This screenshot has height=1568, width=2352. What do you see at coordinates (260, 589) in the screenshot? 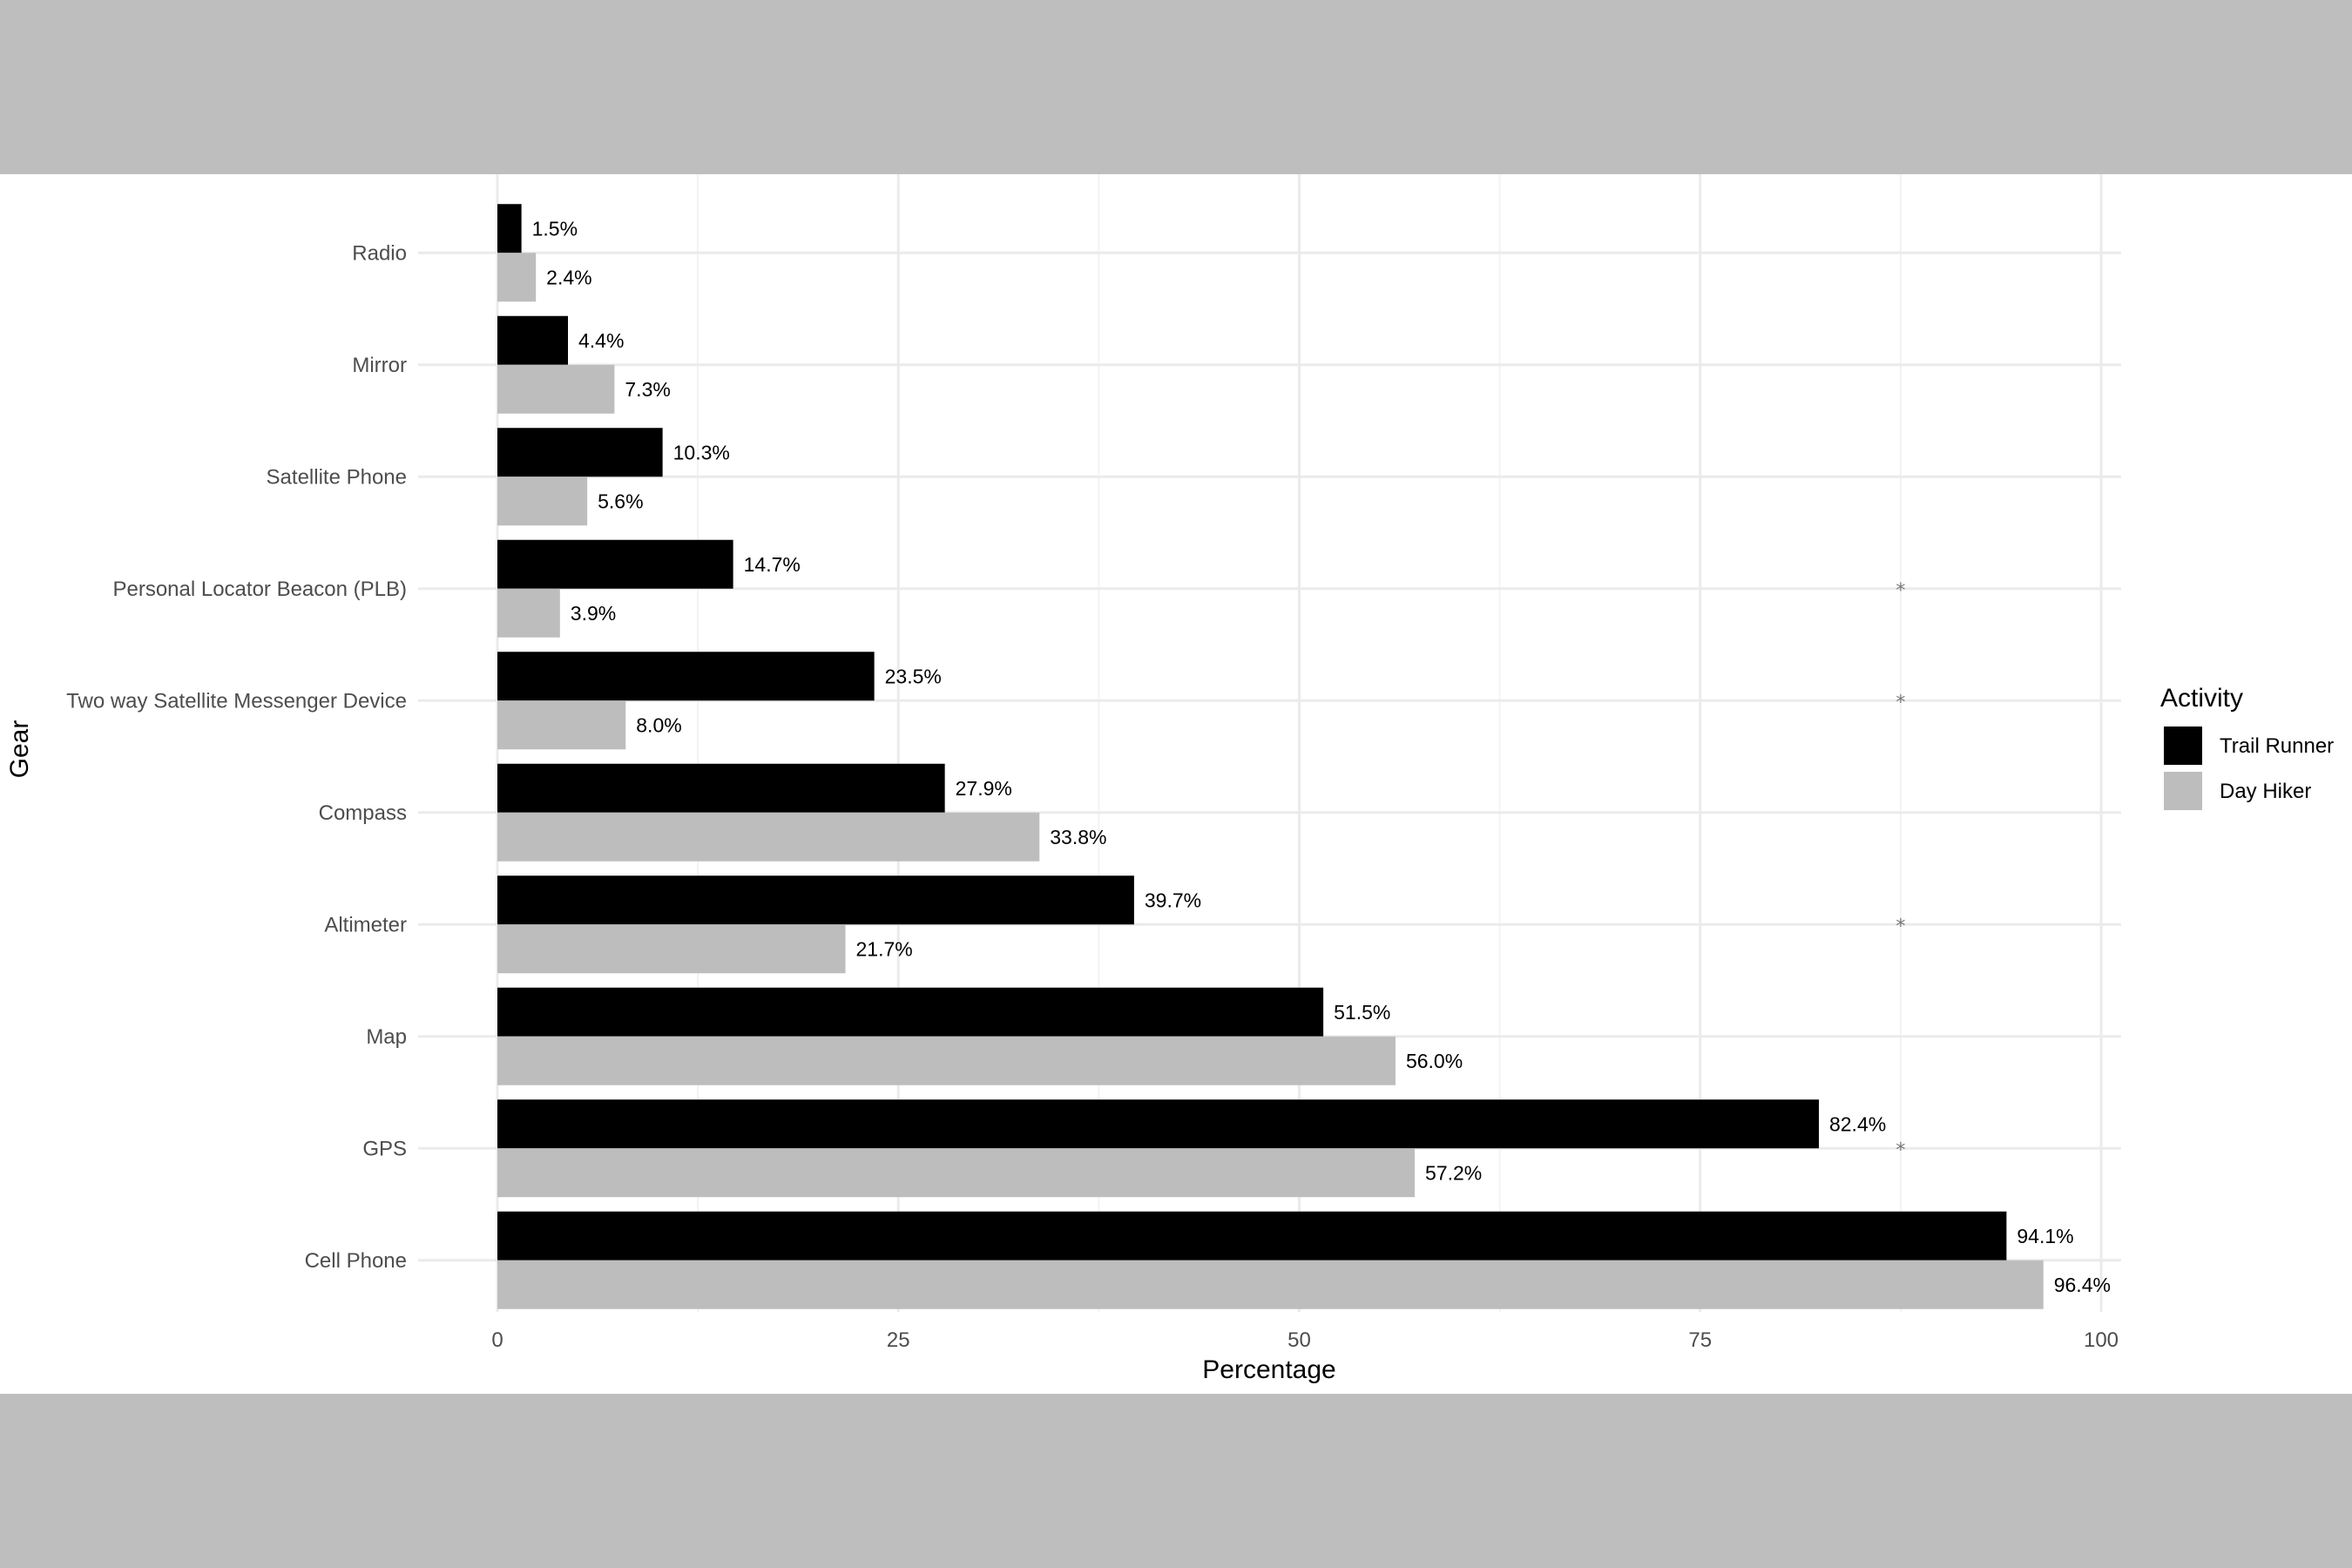
I see `y-tick-label: Personal Locator Beacon (PLB)` at bounding box center [260, 589].